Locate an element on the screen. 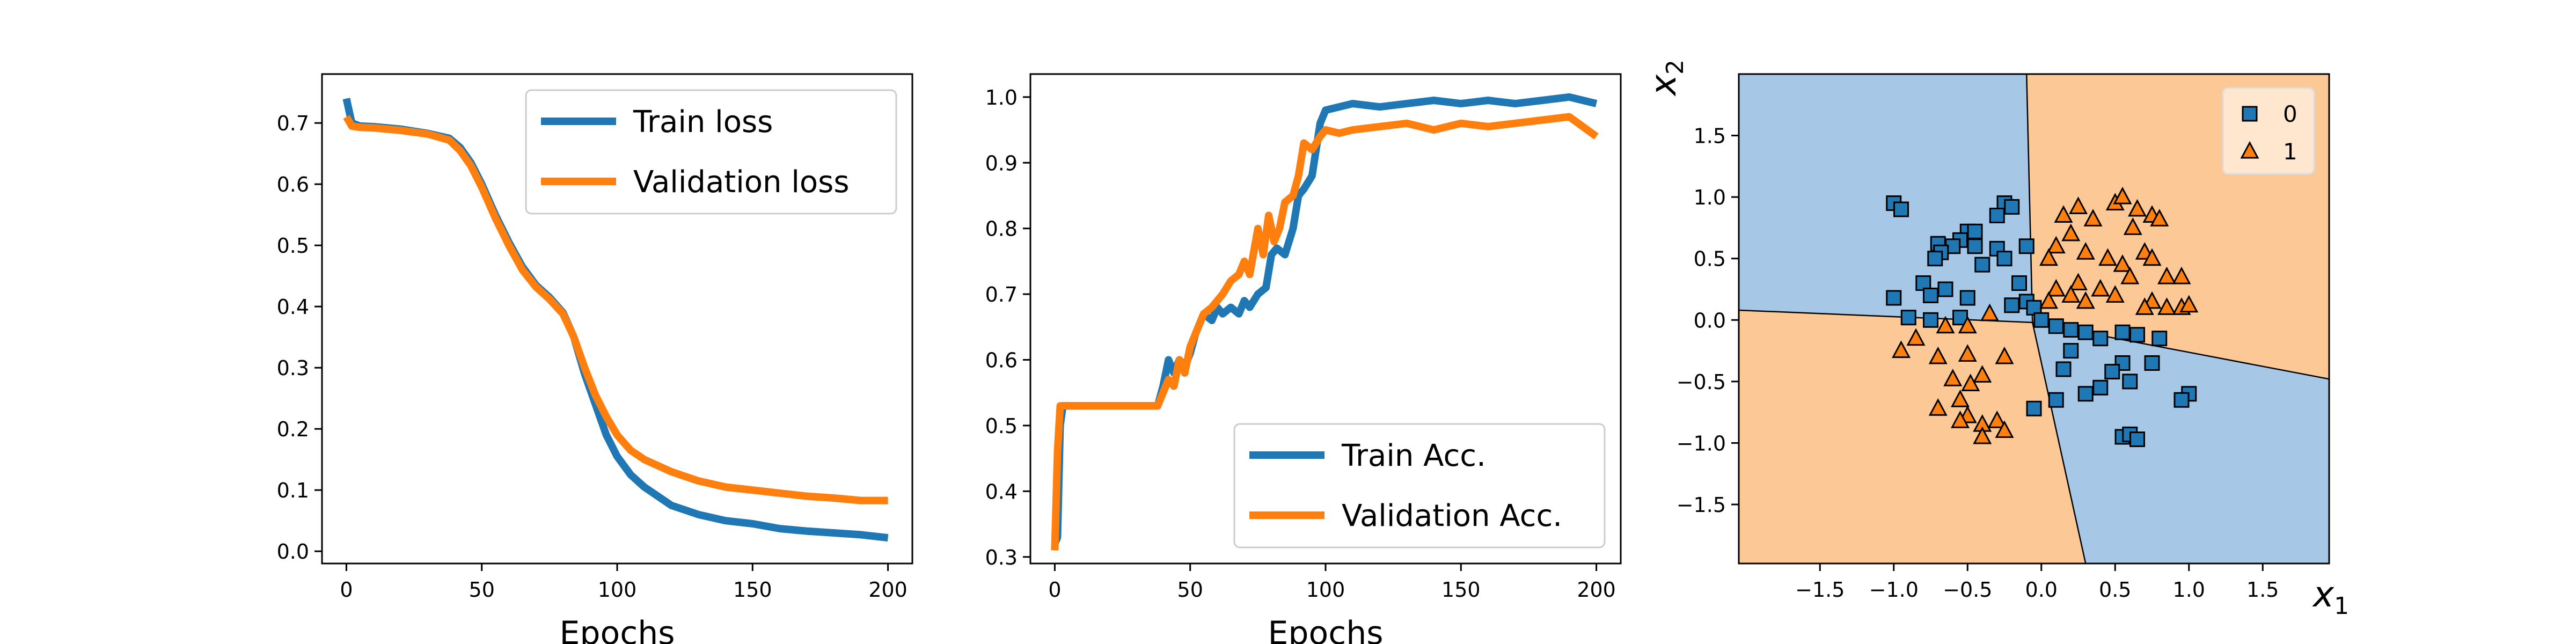 The width and height of the screenshot is (2576, 644). legend-frame is located at coordinates (711, 152).